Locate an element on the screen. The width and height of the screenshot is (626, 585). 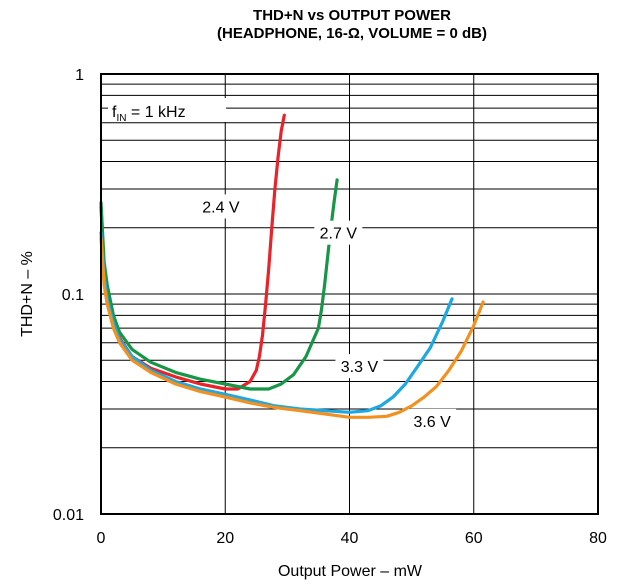
y-tick-label: 1 is located at coordinates (79, 75).